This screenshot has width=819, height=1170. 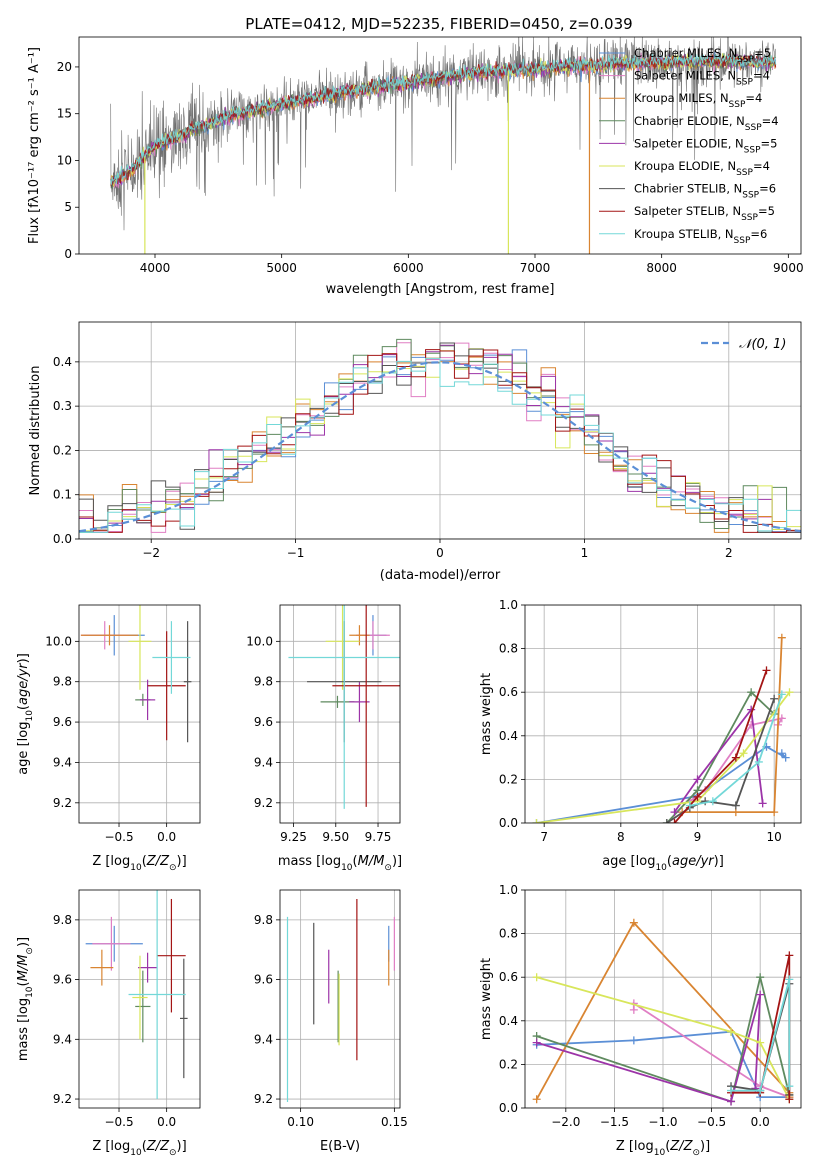 What do you see at coordinates (300, 1122) in the screenshot?
I see `x-tick-label: 0.10` at bounding box center [300, 1122].